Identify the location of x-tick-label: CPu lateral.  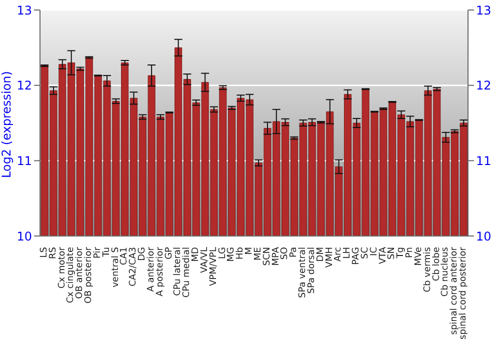
(178, 271).